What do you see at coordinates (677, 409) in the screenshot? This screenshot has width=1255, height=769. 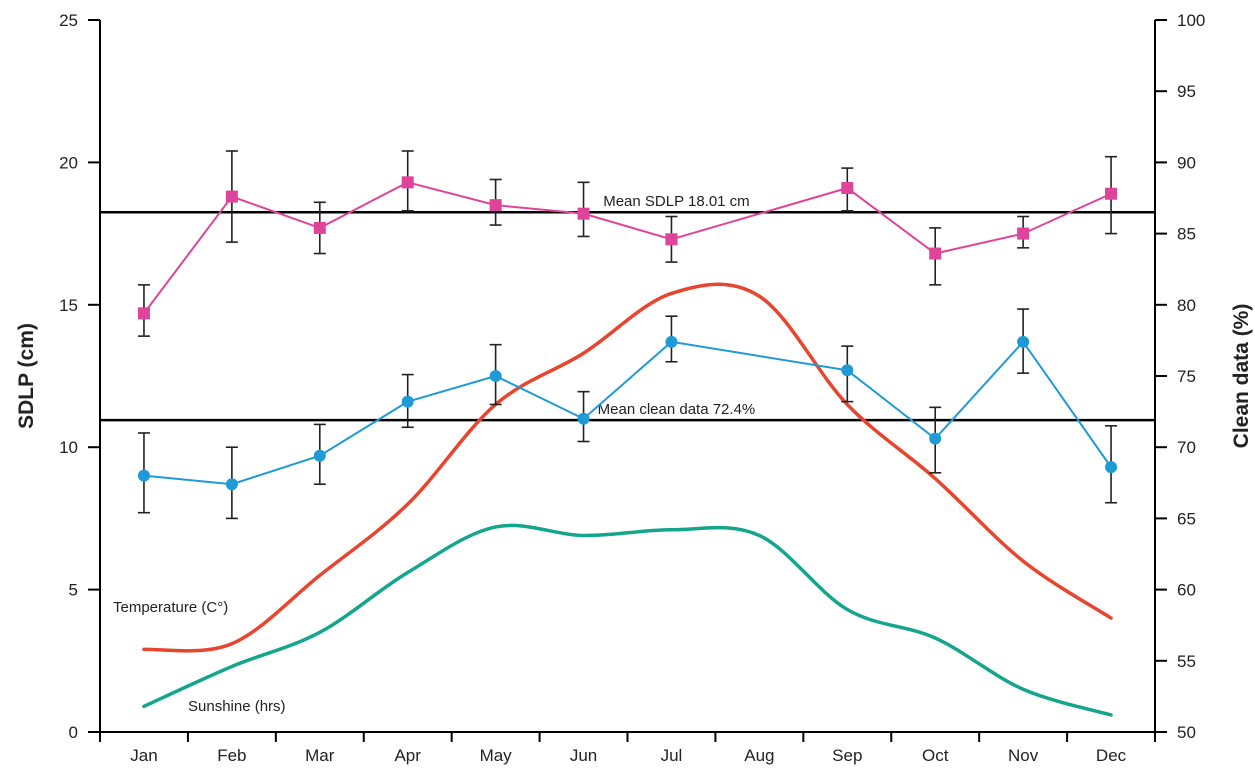 I see `reference-line-label: Mean clean data 72.4%` at bounding box center [677, 409].